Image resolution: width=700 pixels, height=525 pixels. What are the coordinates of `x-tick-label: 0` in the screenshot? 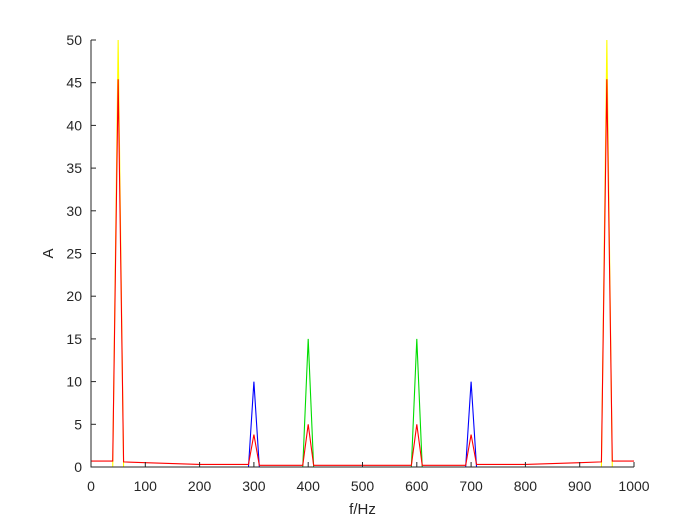 It's located at (91, 486).